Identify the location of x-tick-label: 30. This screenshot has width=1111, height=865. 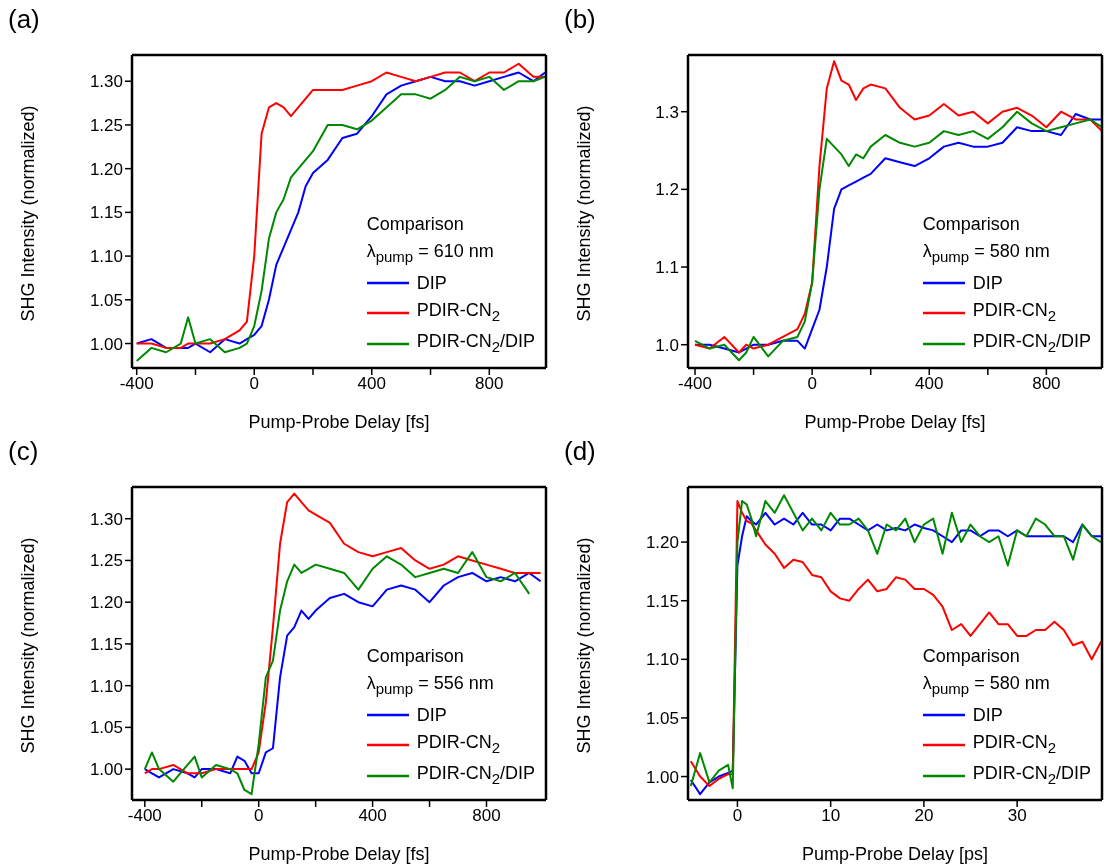
(1017, 816).